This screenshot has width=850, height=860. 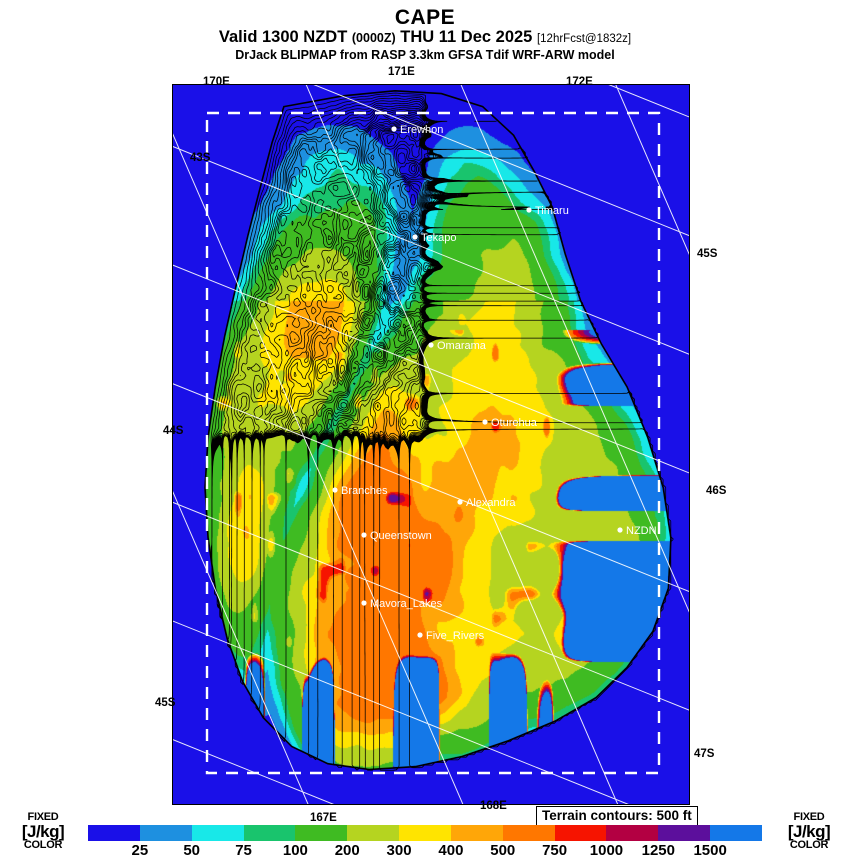 I want to click on city-label: Timaru, so click(x=552, y=211).